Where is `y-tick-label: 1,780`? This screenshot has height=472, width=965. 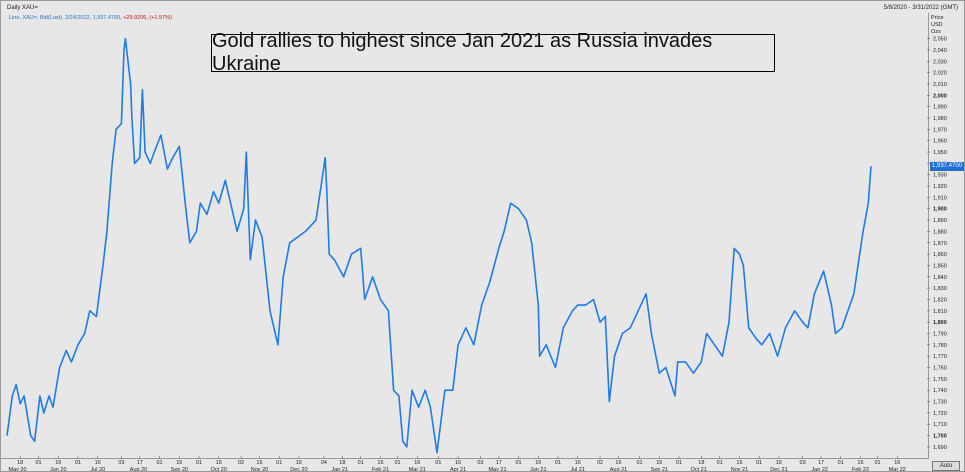 y-tick-label: 1,780 is located at coordinates (940, 346).